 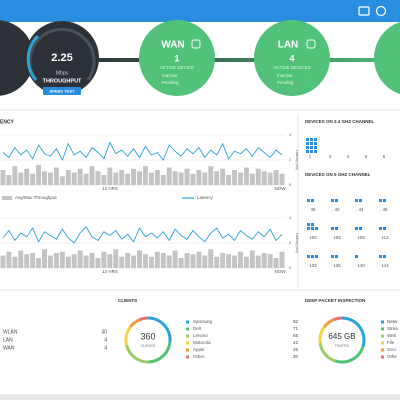 What do you see at coordinates (62, 81) in the screenshot?
I see `gauge-label: THROUGHPUT` at bounding box center [62, 81].